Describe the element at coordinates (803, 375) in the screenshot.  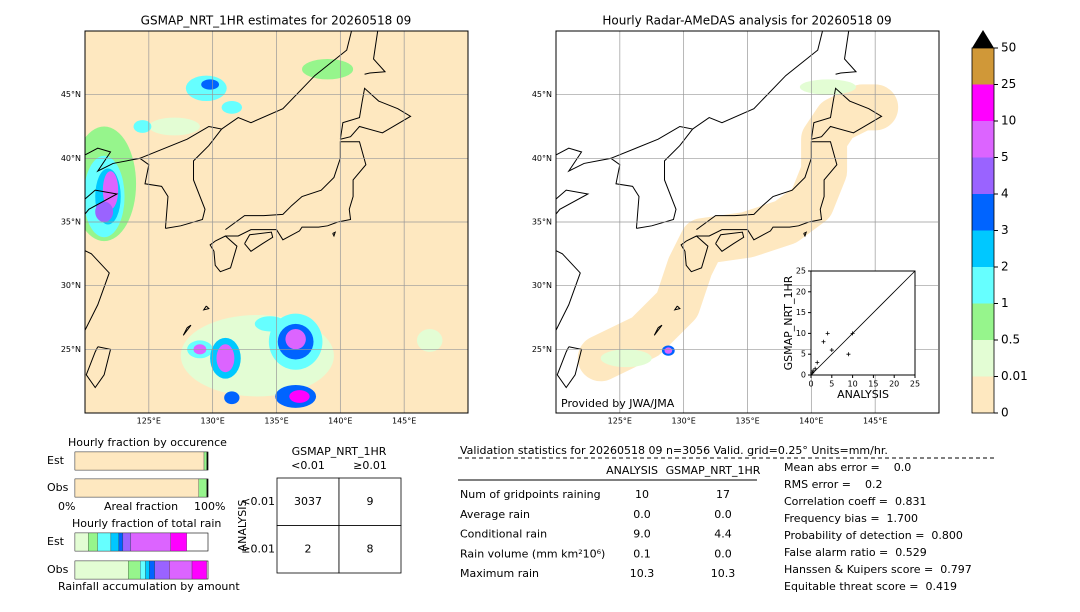
I see `y-tick-label: 0` at that location.